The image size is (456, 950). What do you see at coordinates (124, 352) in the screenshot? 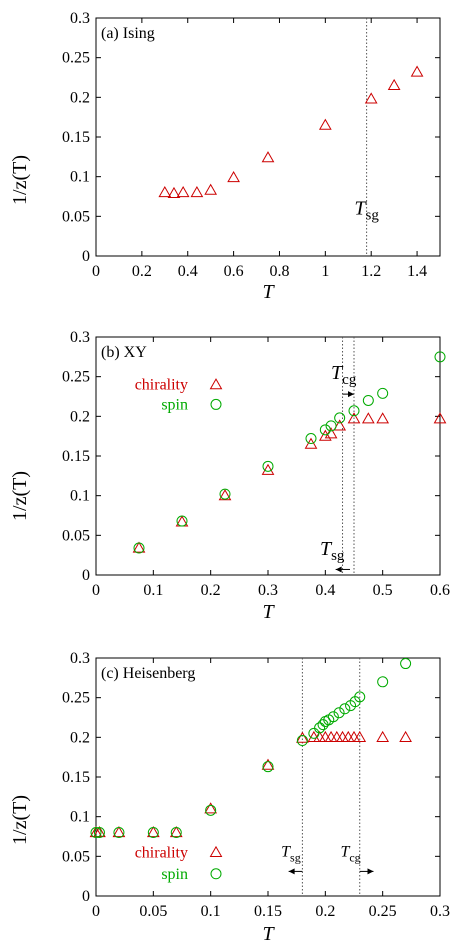
I see `panel-title: (b) XY` at bounding box center [124, 352].